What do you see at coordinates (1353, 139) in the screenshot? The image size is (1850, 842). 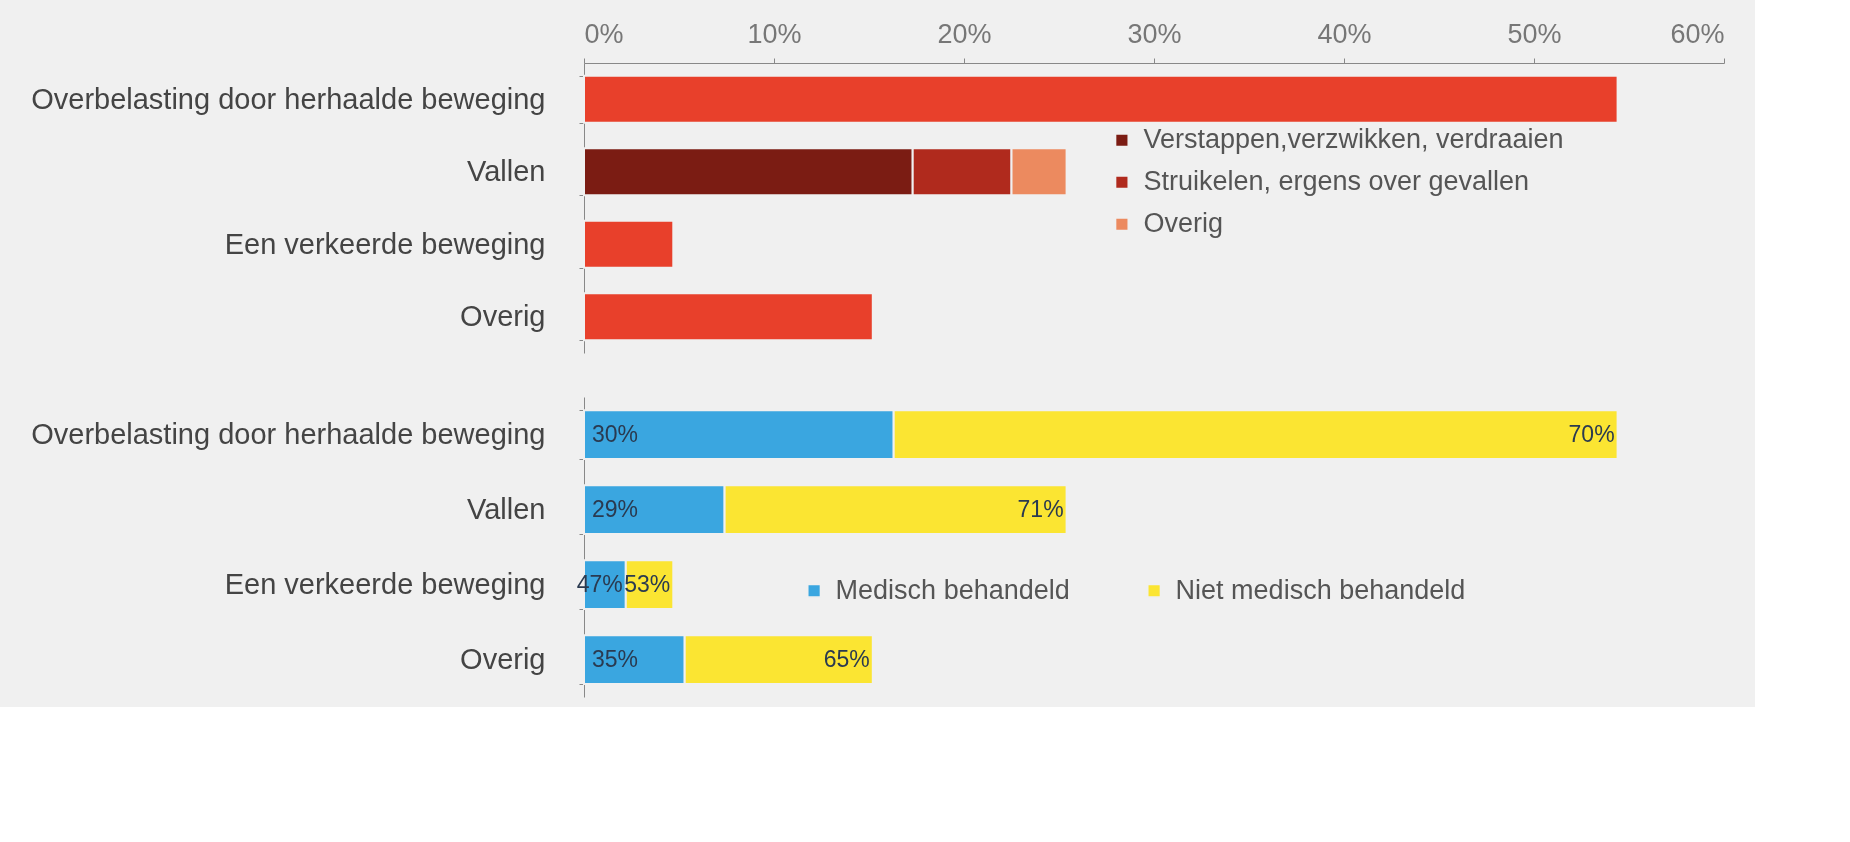 I see `legend-label: Verstappen,verzwikken, verdraaien` at bounding box center [1353, 139].